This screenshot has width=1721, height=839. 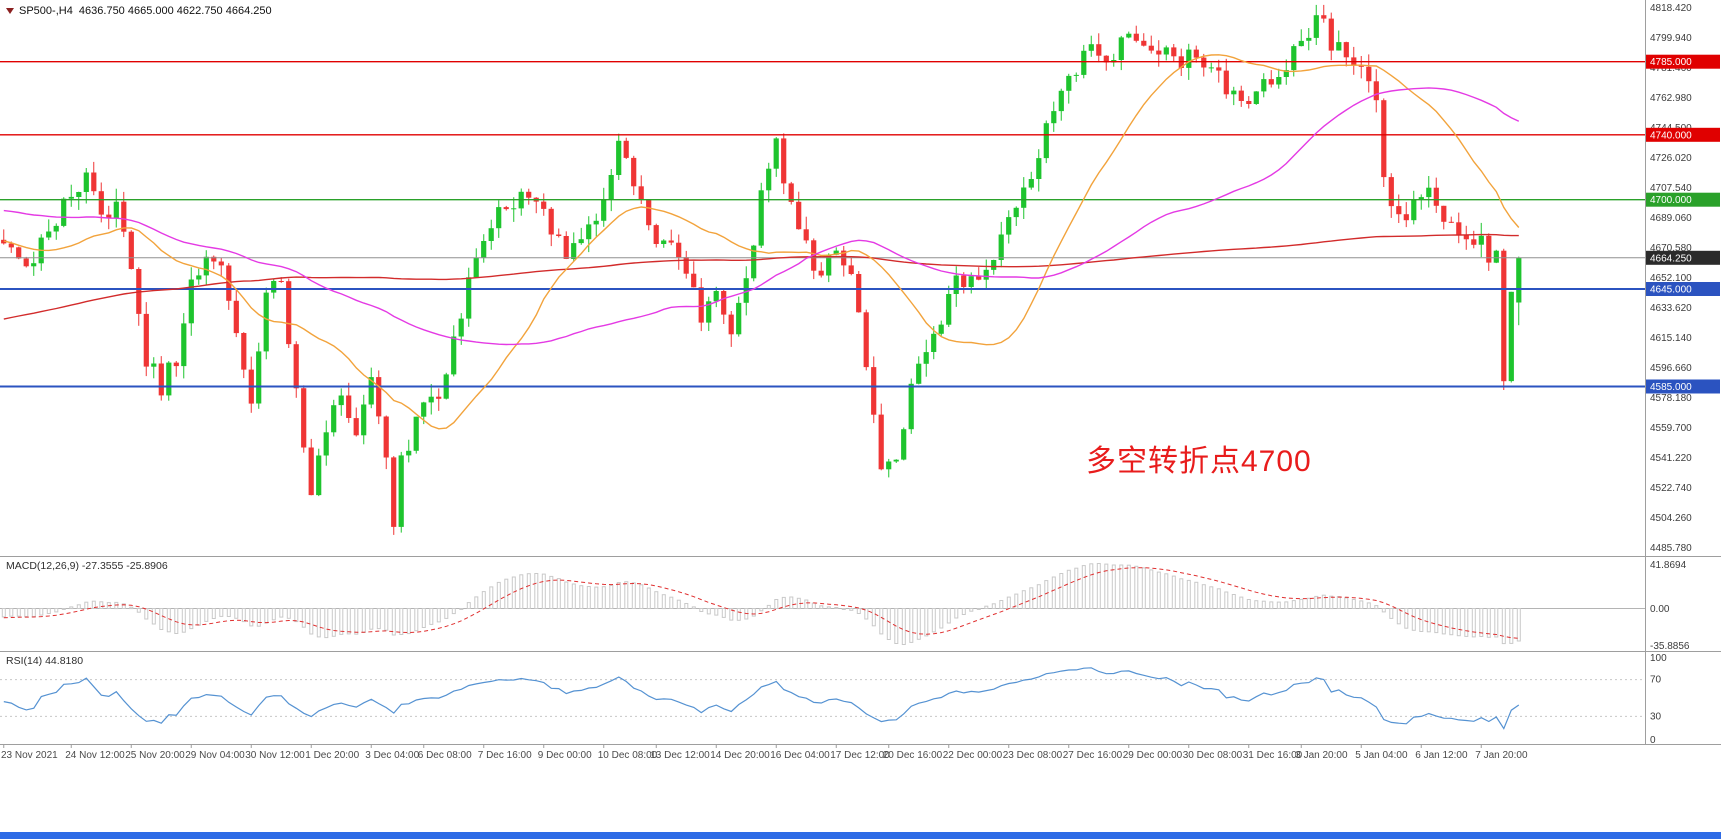 What do you see at coordinates (1671, 387) in the screenshot?
I see `price-level-tag-label: 4585.000` at bounding box center [1671, 387].